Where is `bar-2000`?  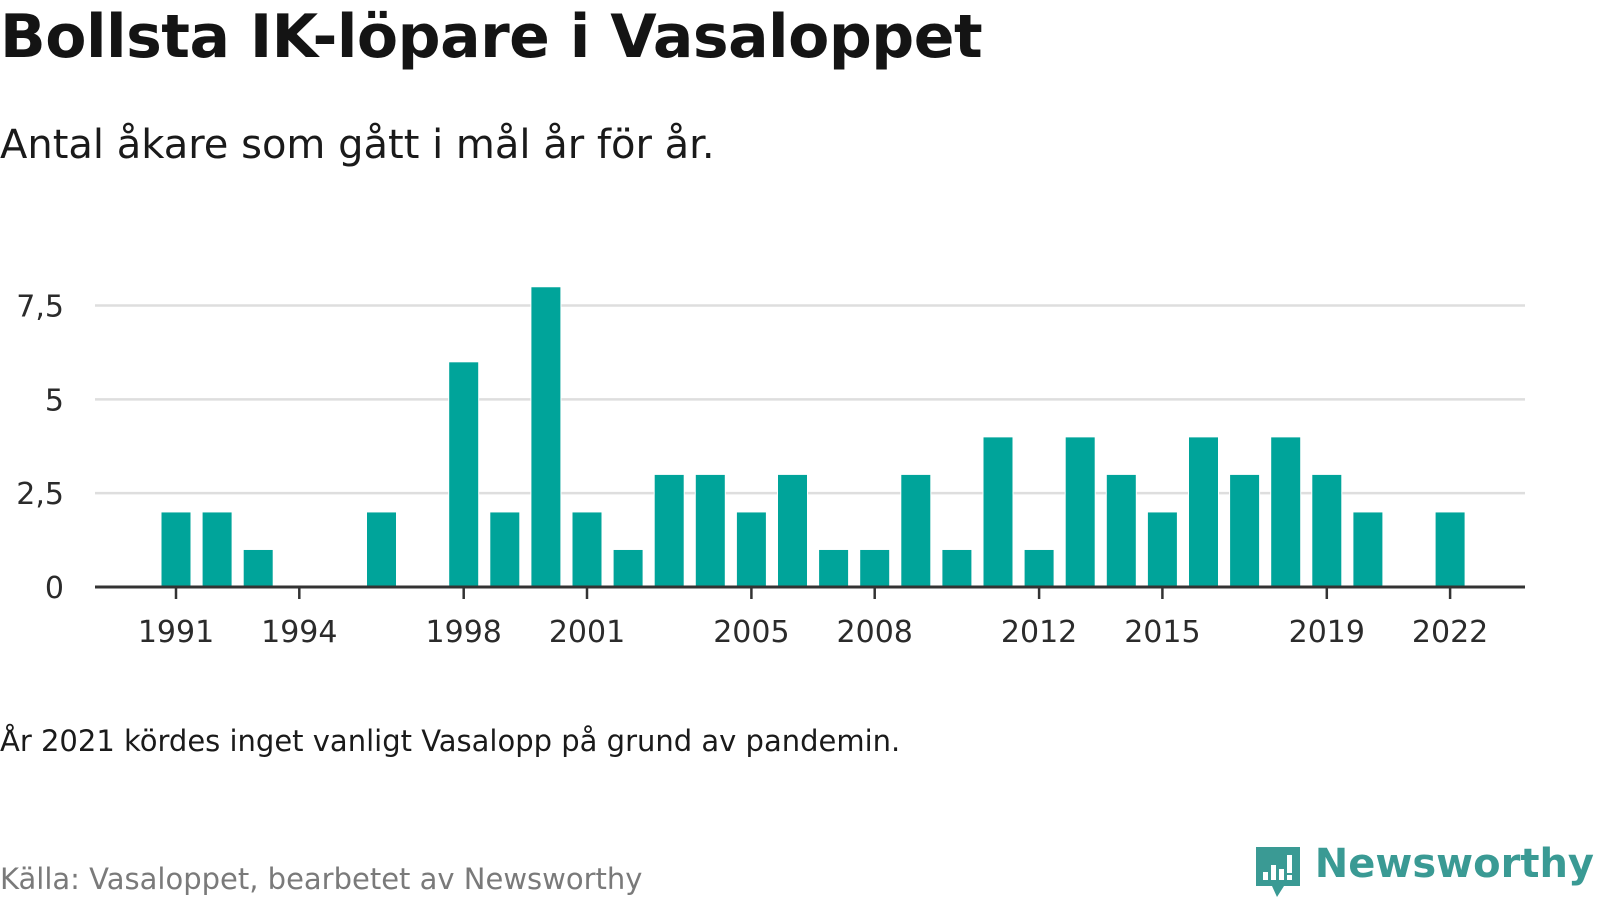
bar-2000 is located at coordinates (546, 437).